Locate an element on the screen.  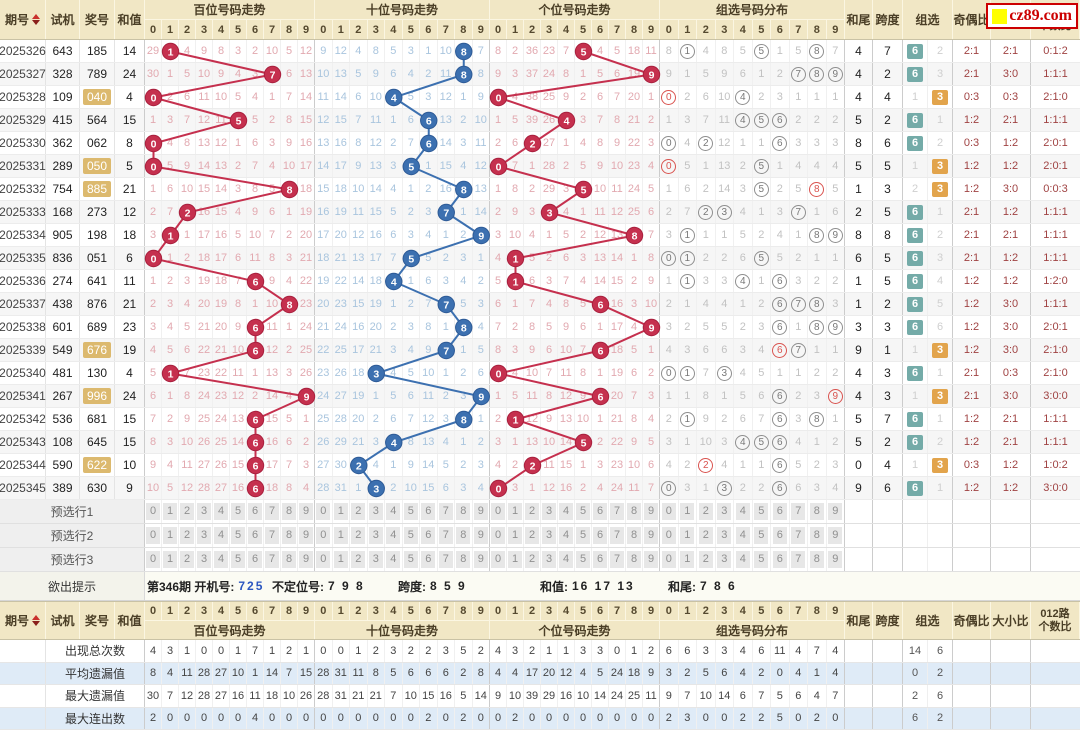
brand-logo: cz89.com is located at coordinates (1032, 16).